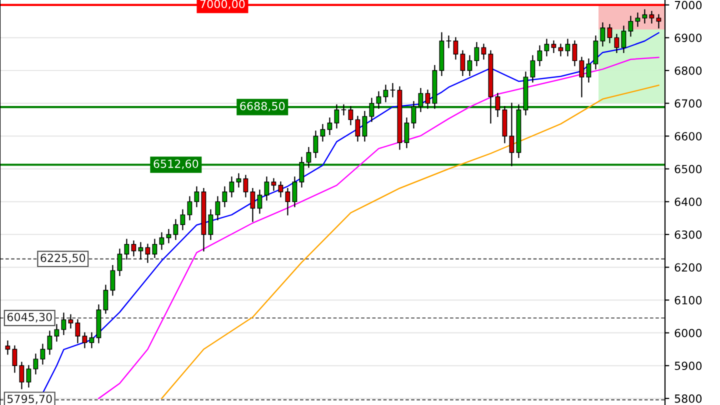 Image resolution: width=720 pixels, height=405 pixels. Describe the element at coordinates (30, 399) in the screenshot. I see `ref-line-label: 5795,70` at that location.